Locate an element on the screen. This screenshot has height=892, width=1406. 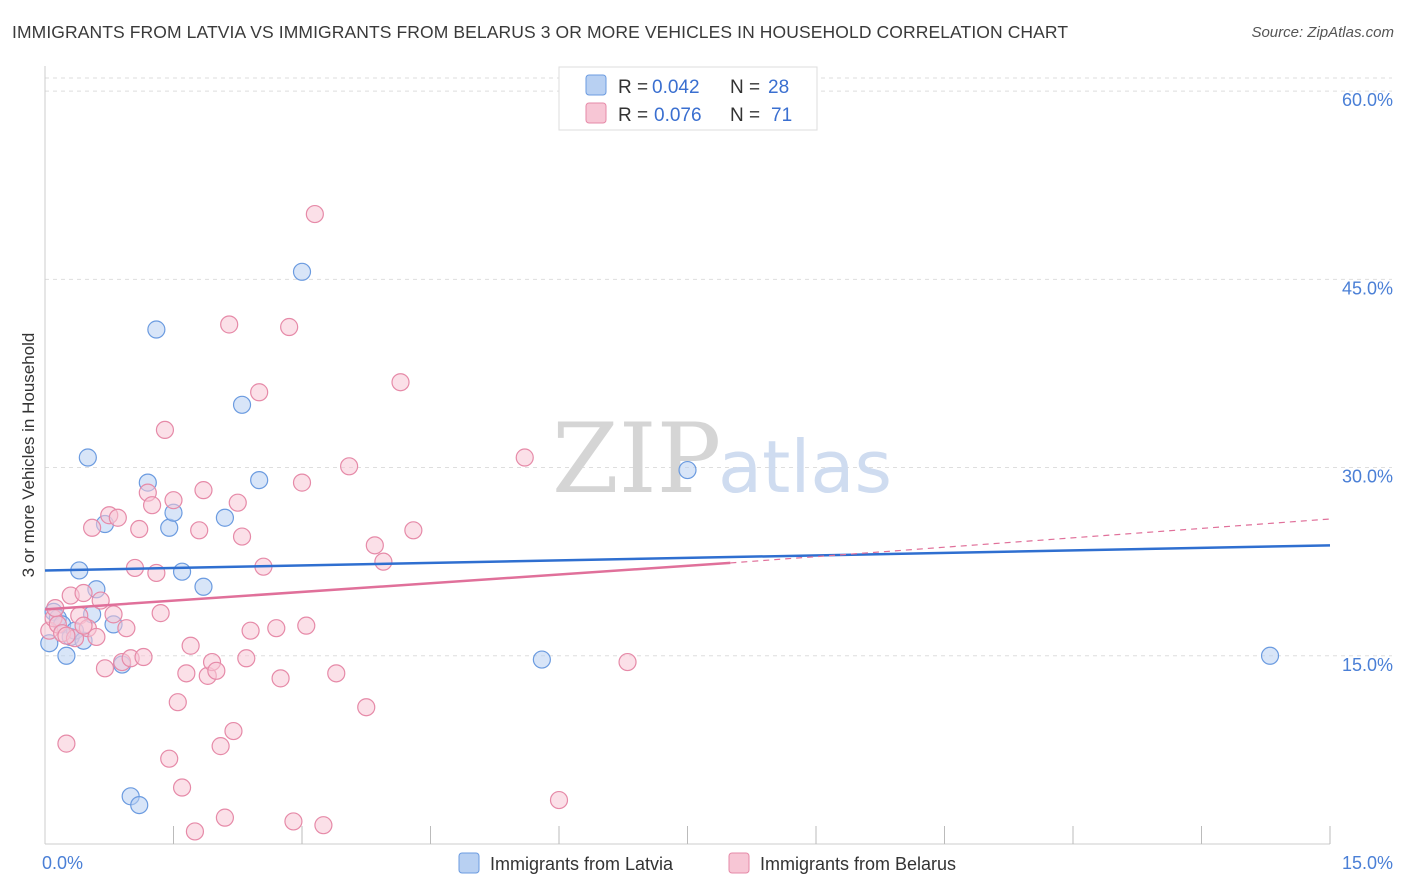
legend-r-value-latvia: 0.042 is located at coordinates (676, 87).